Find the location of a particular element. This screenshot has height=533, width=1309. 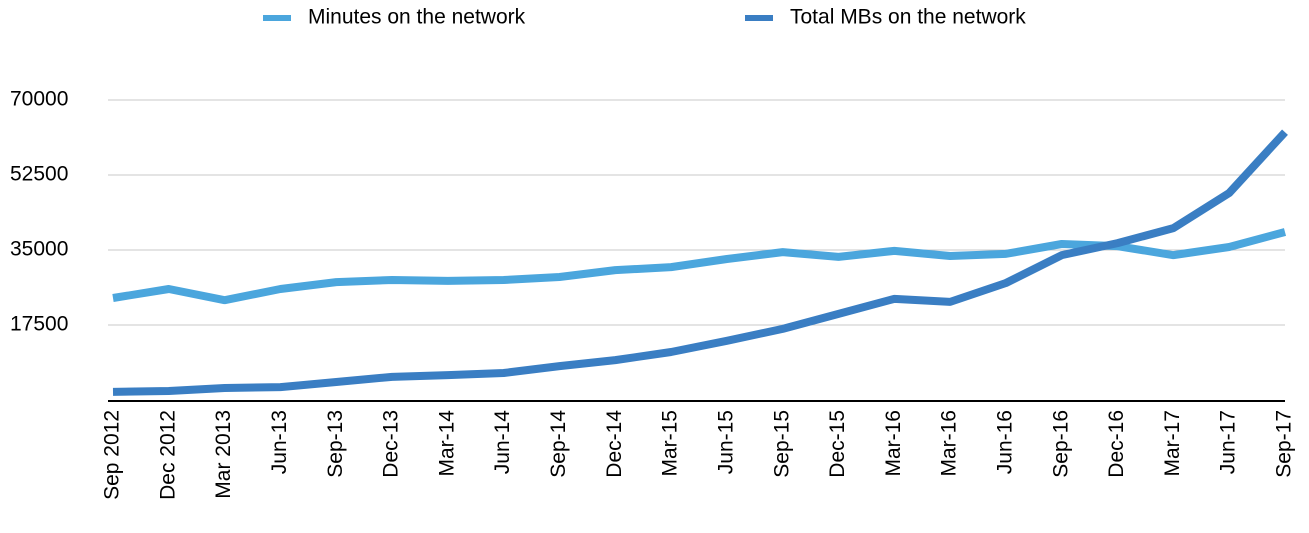

x-tick-label: Dec 2012 is located at coordinates (167, 455).